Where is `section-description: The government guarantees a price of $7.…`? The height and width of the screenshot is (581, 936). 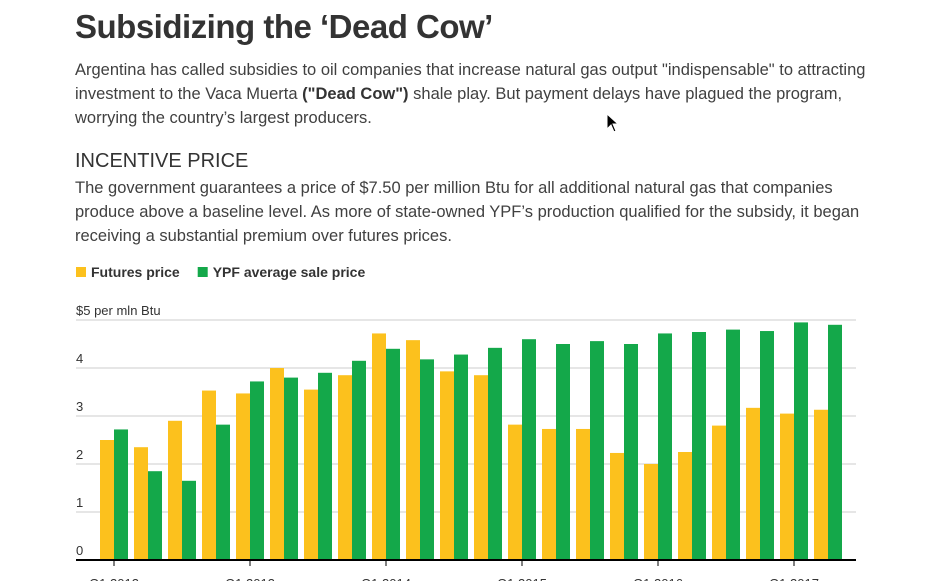
section-description: The government guarantees a price of $7.… is located at coordinates (467, 212).